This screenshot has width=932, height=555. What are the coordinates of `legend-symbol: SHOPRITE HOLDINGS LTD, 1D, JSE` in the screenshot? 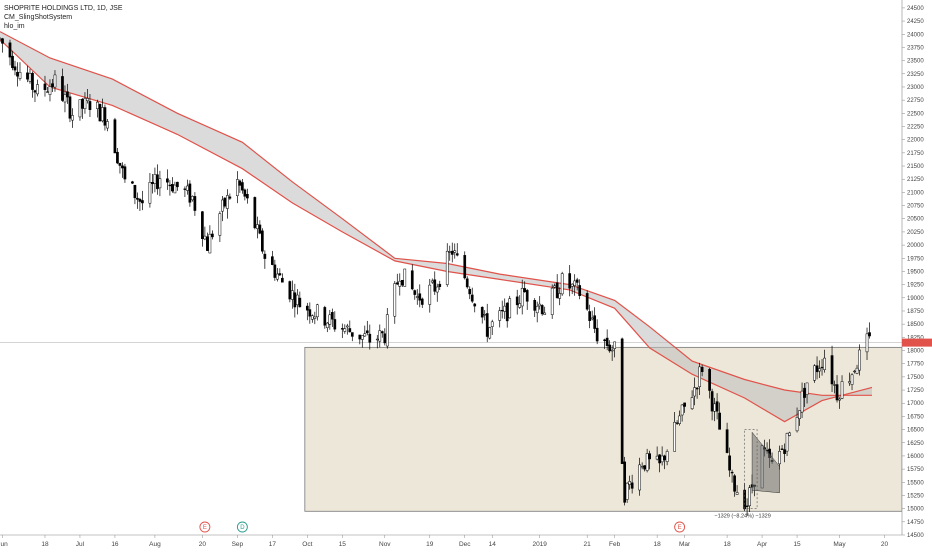 It's located at (63, 8).